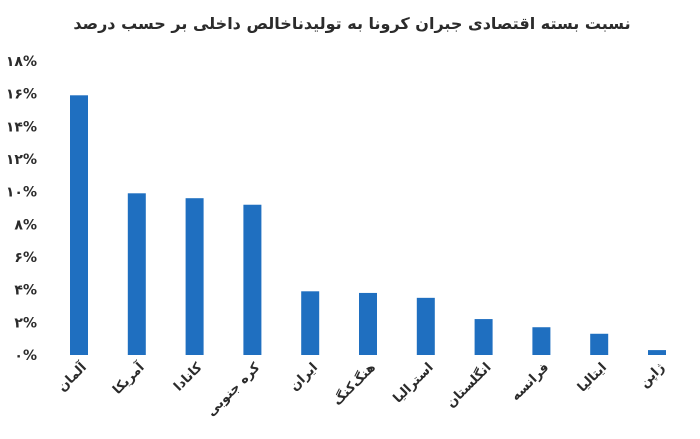  I want to click on x-tick-label: آمریکا, so click(128, 377).